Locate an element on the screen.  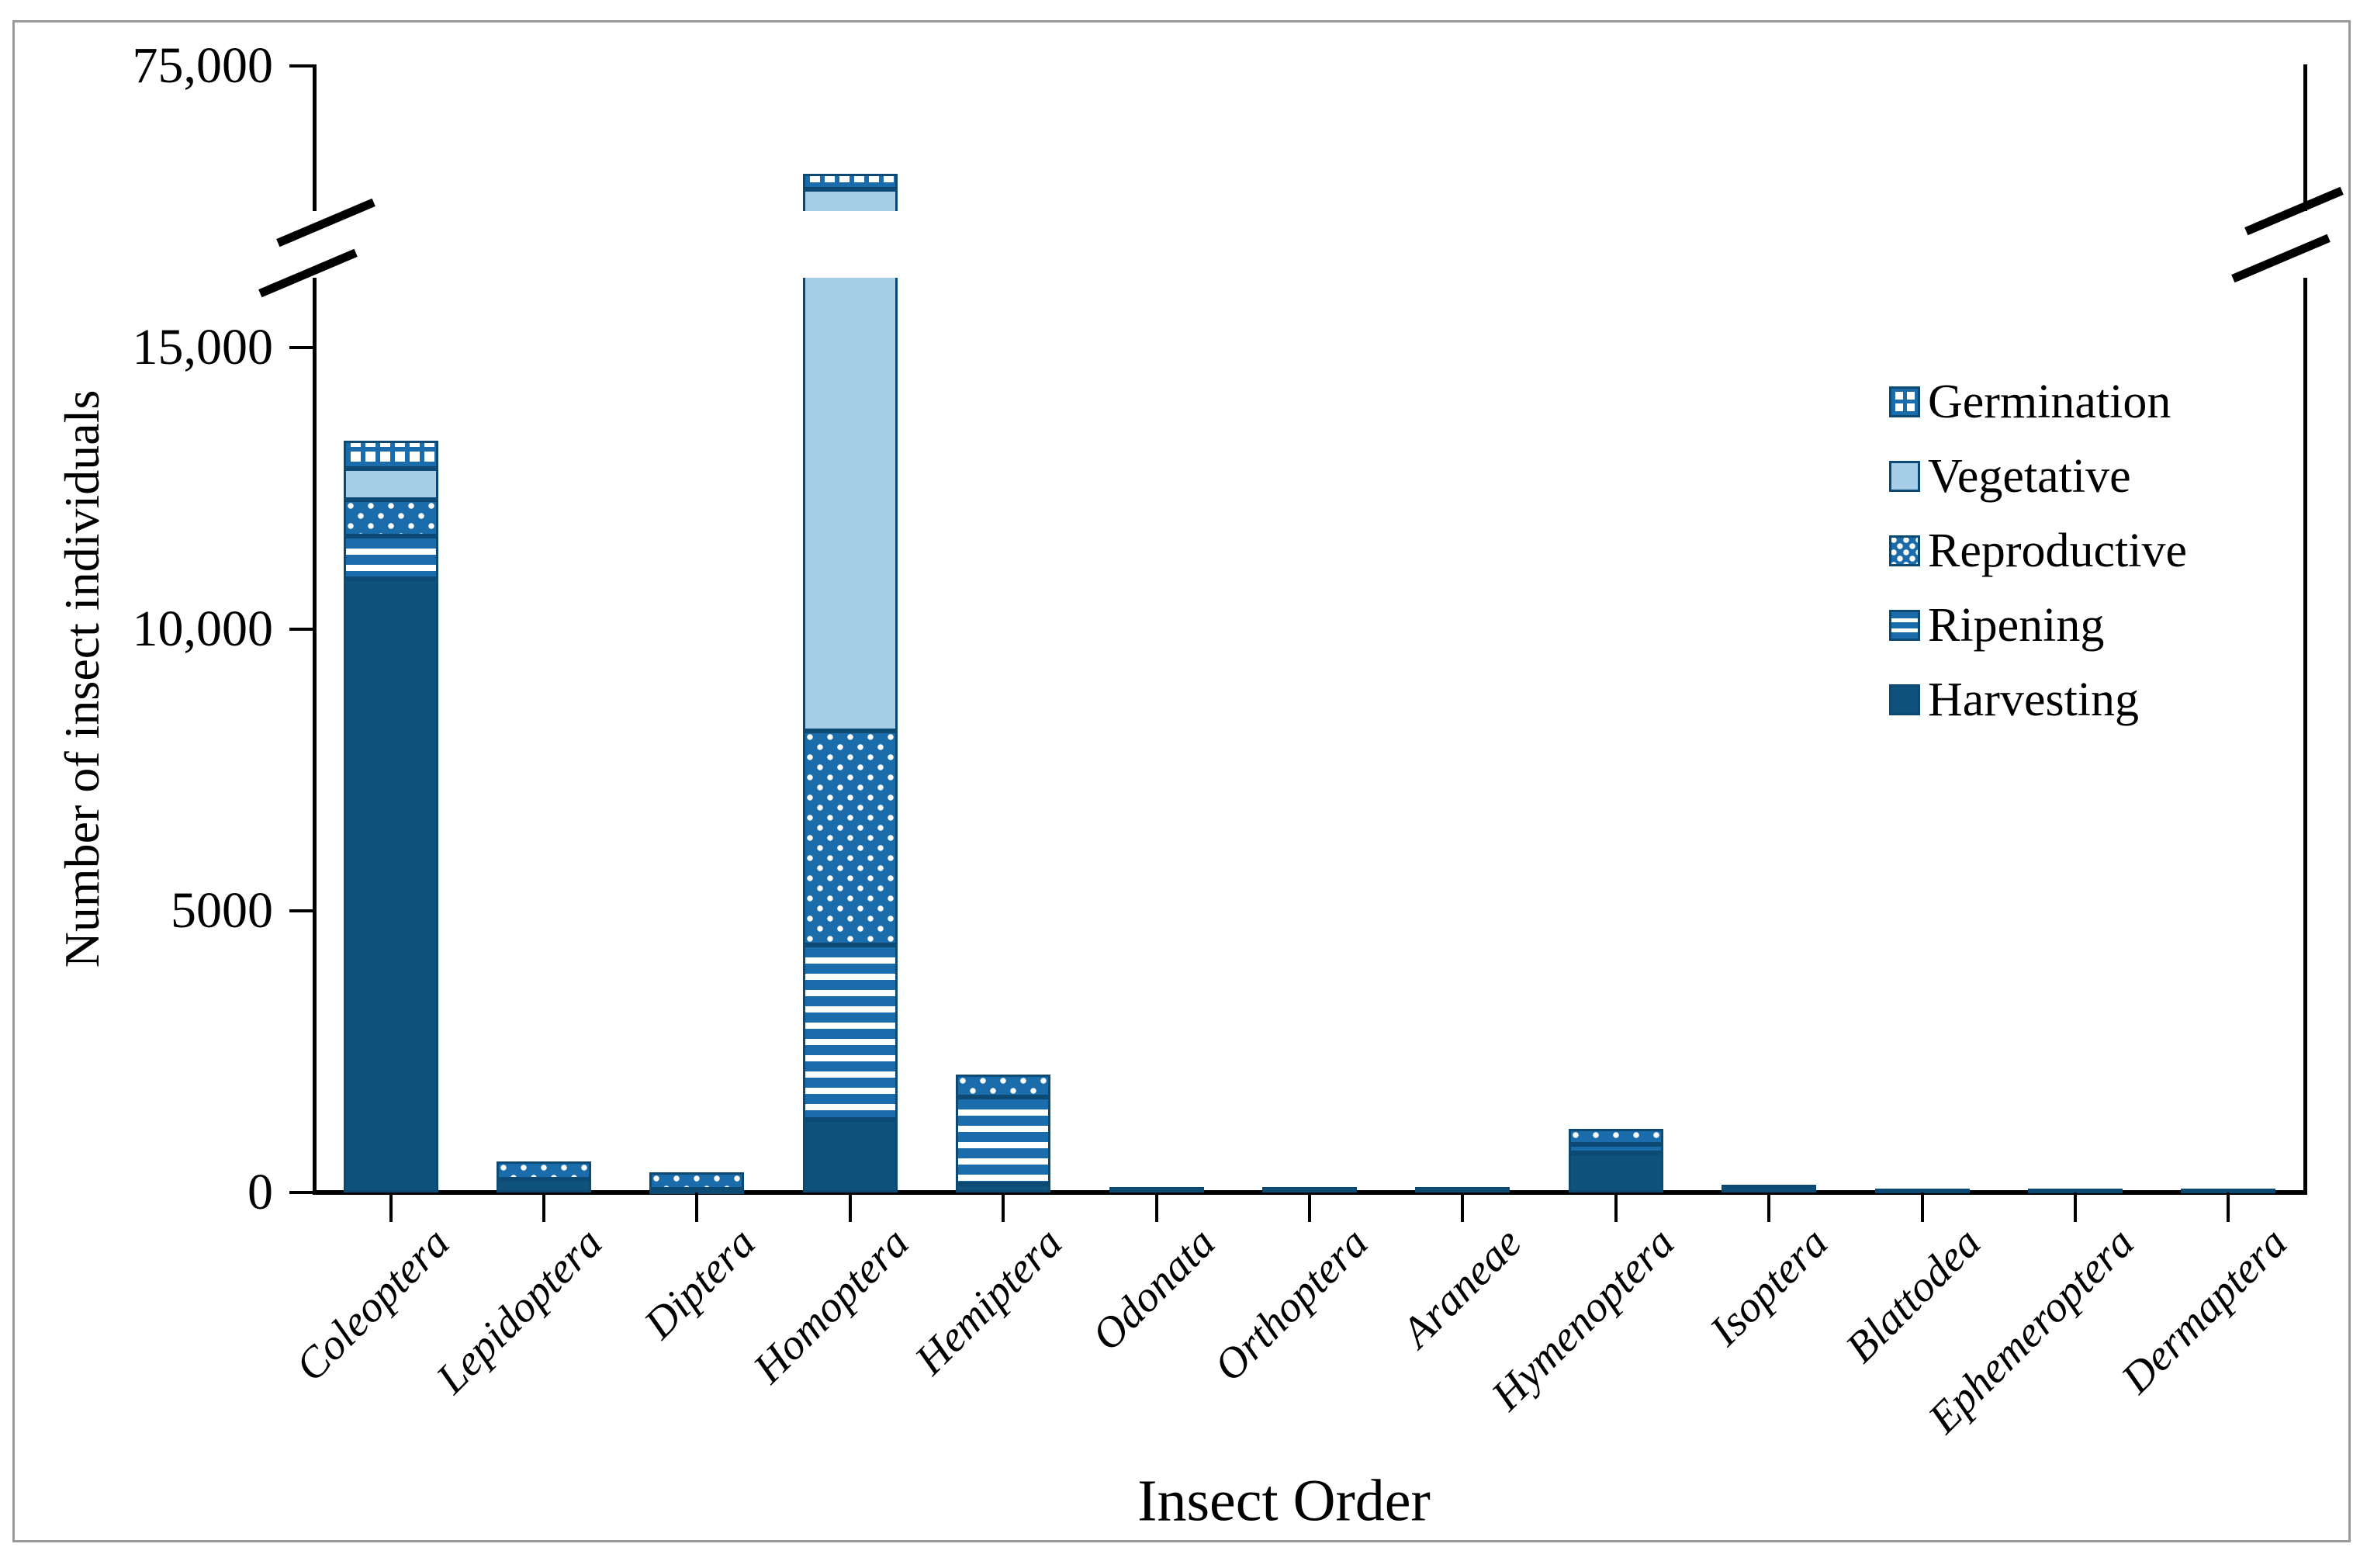
legend-item-germination: Germination is located at coordinates (2038, 402).